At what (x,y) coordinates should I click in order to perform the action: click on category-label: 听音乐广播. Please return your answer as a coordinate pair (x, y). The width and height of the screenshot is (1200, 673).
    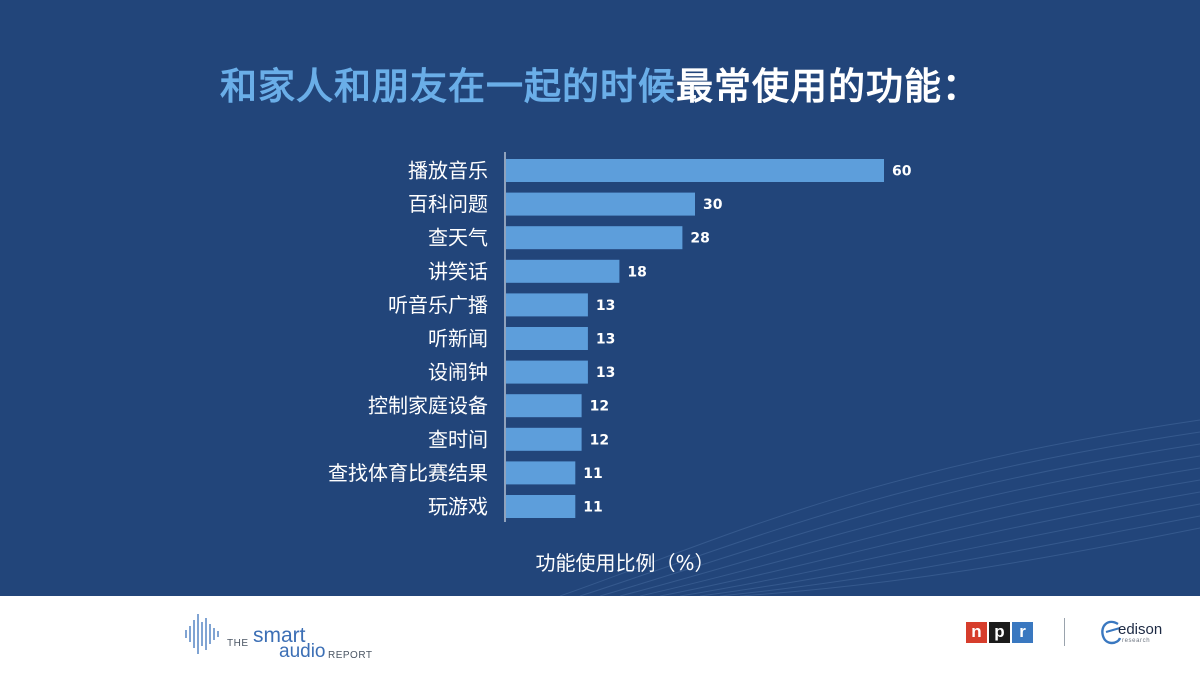
    Looking at the image, I should click on (438, 305).